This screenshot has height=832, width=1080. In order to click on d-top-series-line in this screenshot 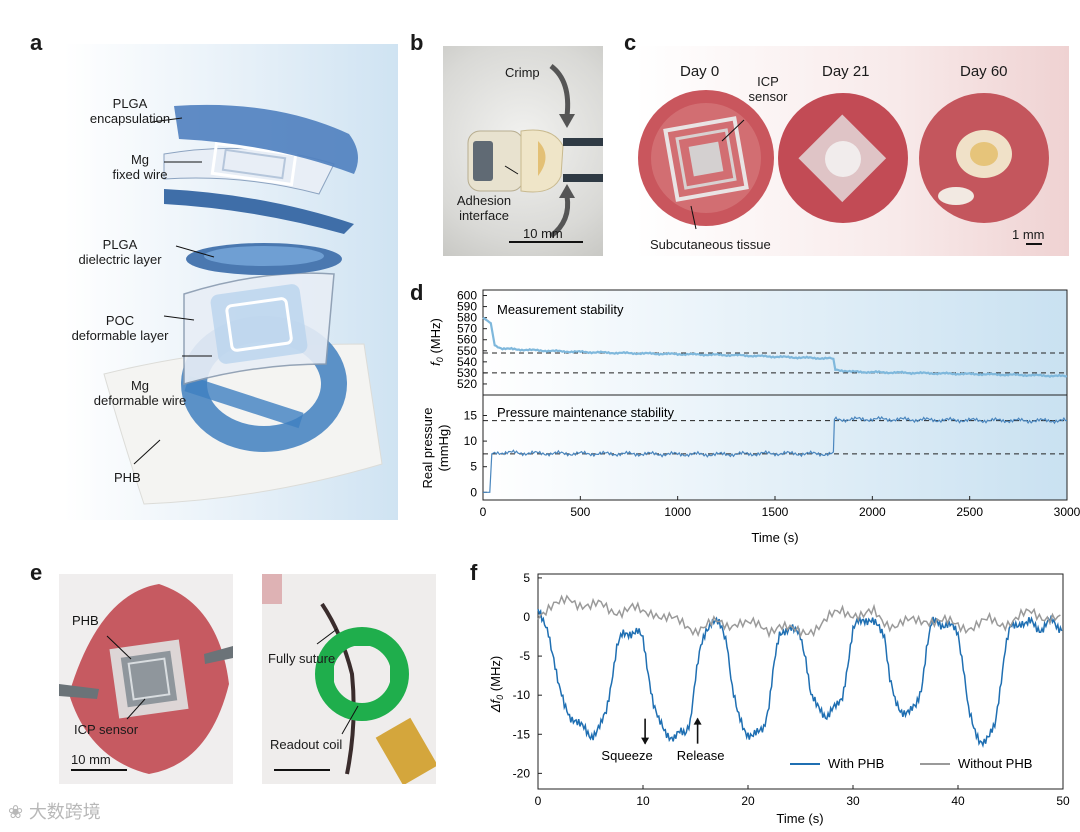, I will do `click(775, 347)`.